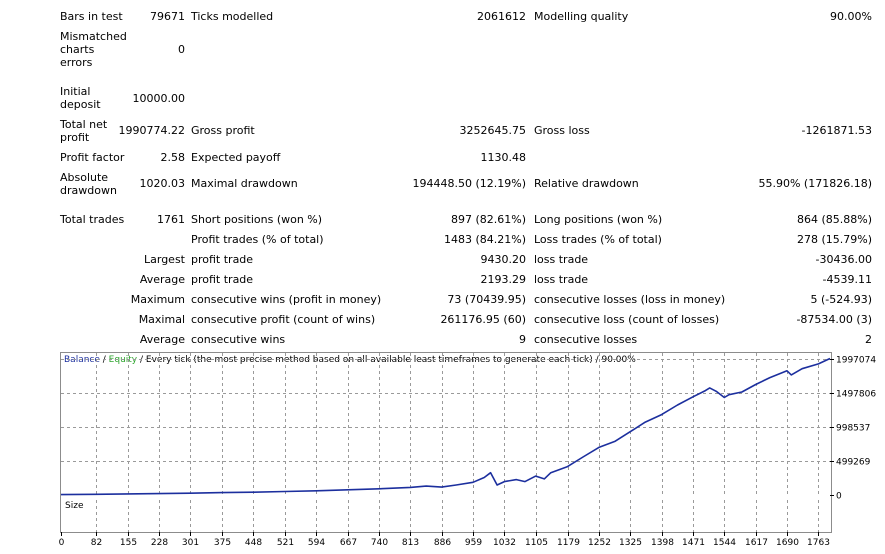  I want to click on profit-factor-value: 2.58, so click(173, 157).